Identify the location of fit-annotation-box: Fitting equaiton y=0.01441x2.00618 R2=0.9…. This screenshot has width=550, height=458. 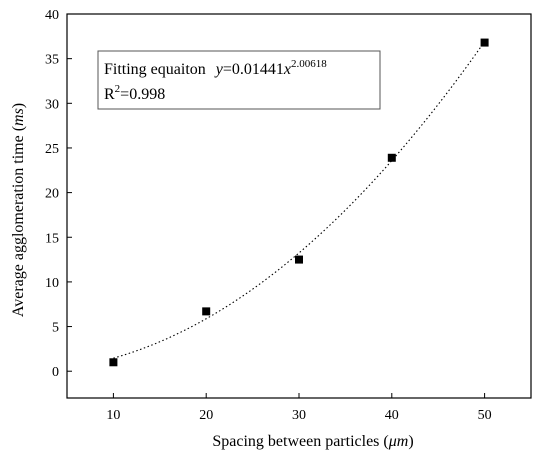
(239, 80).